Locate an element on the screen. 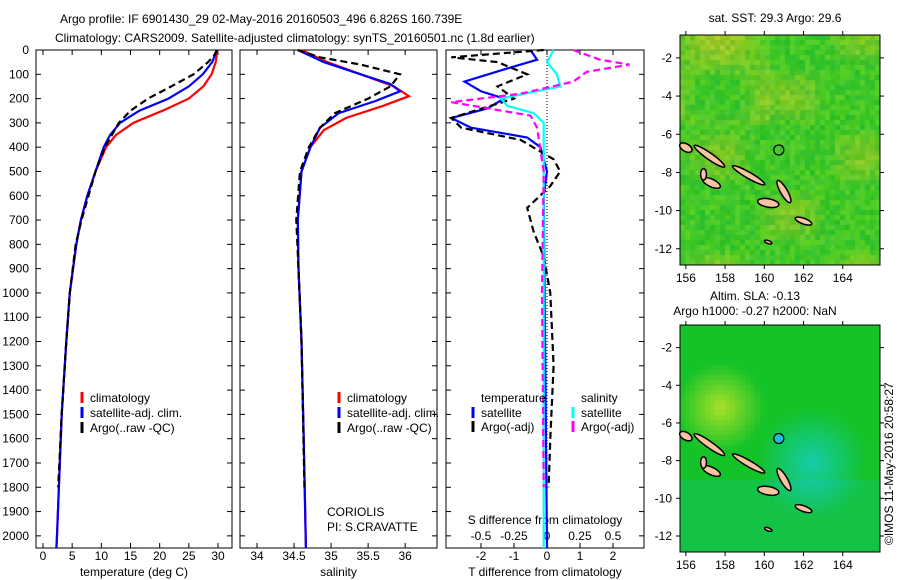 This screenshot has width=900, height=580. series-temperature-satellite is located at coordinates (498, 299).